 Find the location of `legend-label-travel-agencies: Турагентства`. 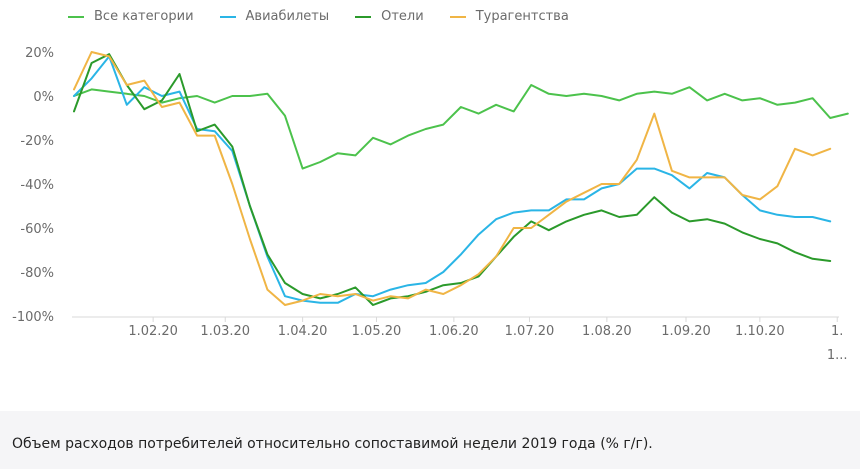

legend-label-travel-agencies: Турагентства is located at coordinates (522, 16).